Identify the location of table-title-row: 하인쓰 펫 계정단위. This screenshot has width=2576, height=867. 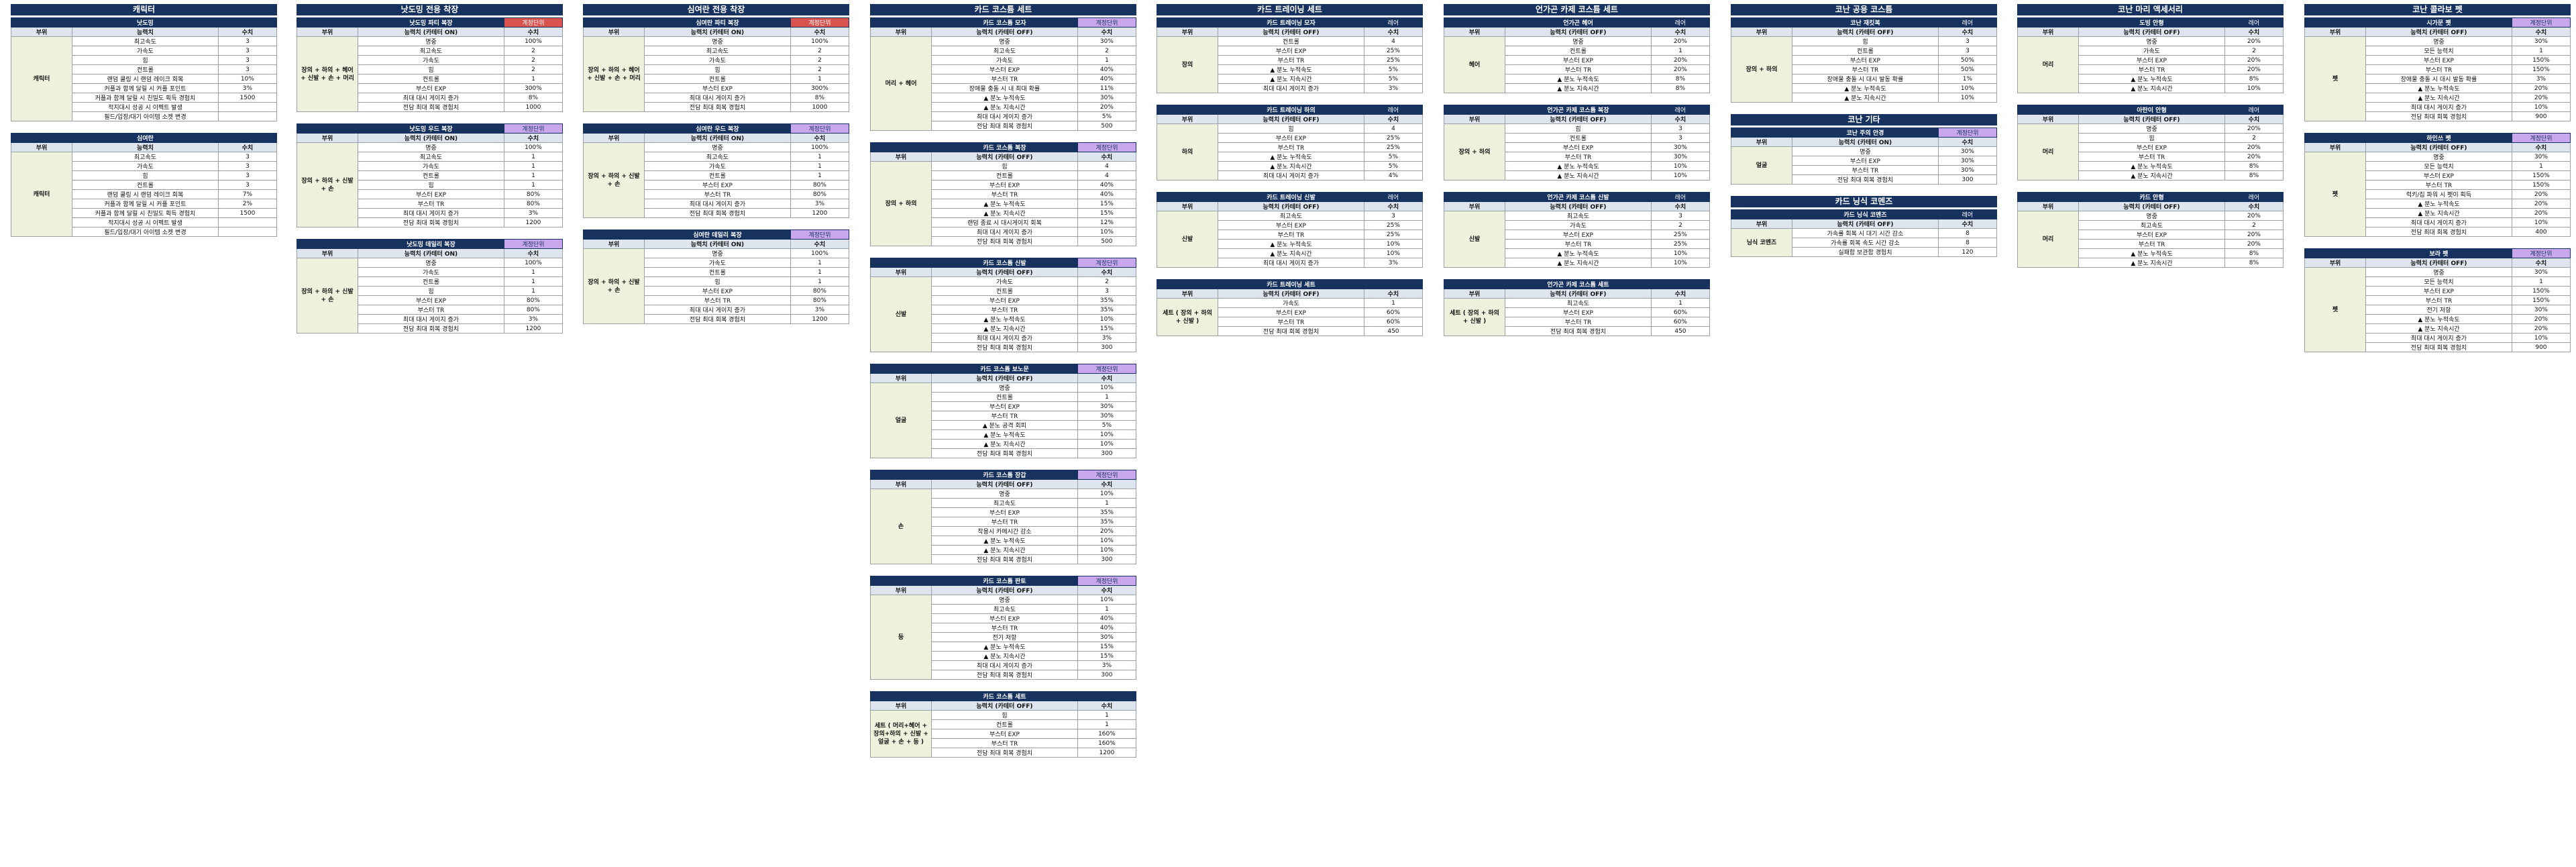
(2437, 138).